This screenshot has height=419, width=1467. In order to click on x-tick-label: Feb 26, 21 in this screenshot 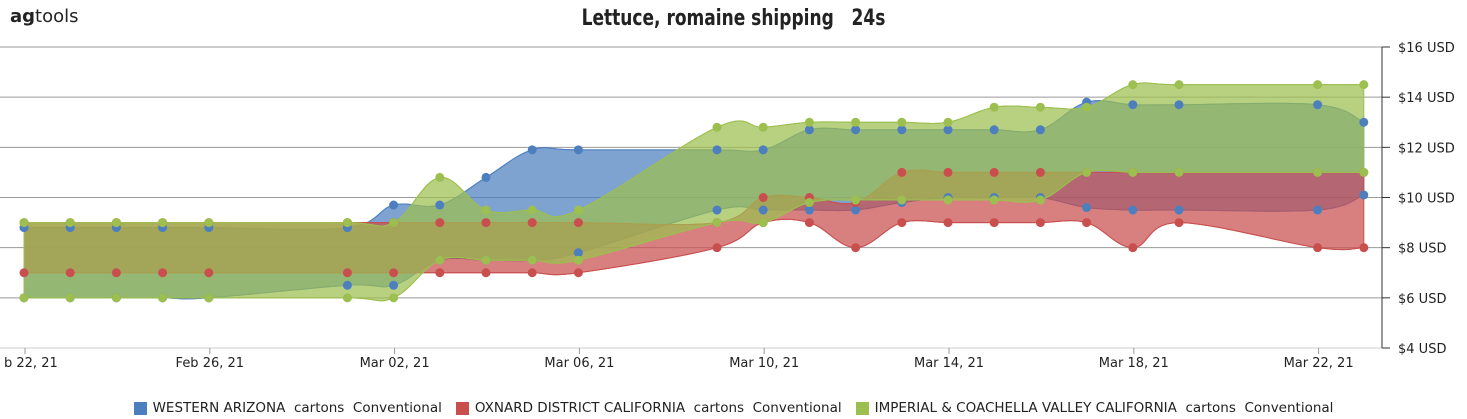, I will do `click(210, 363)`.